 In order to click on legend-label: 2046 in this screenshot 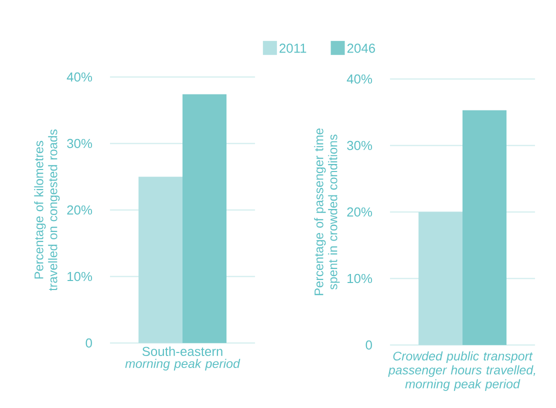, I will do `click(361, 48)`.